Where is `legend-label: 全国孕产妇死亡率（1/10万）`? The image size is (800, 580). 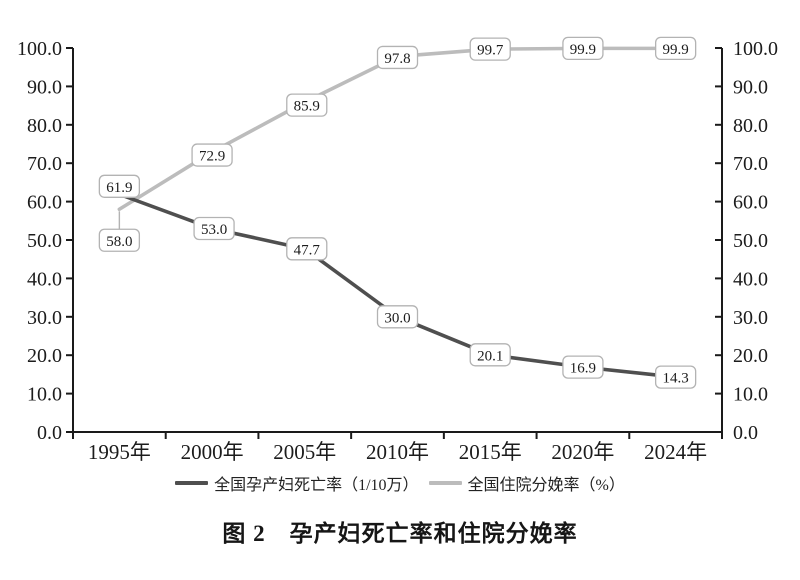
legend-label: 全国孕产妇死亡率（1/10万） is located at coordinates (316, 485).